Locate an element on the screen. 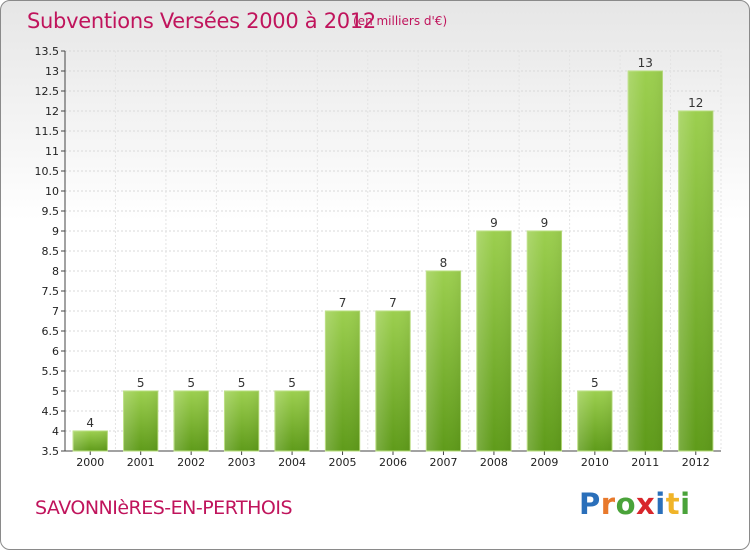 Image resolution: width=750 pixels, height=550 pixels. y-tick-label: 11.5 is located at coordinates (47, 131).